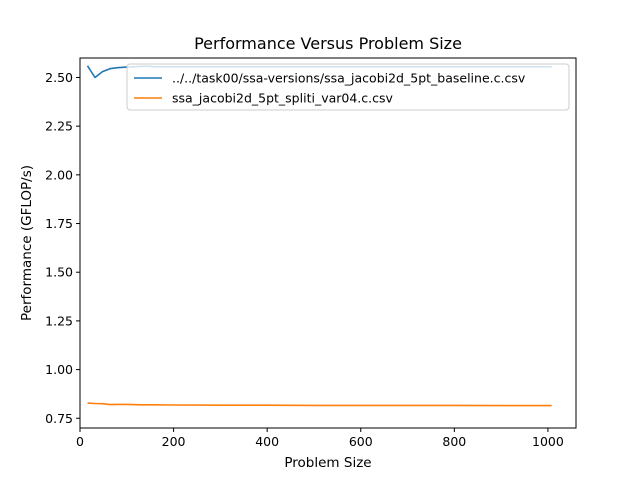  What do you see at coordinates (328, 43) in the screenshot?
I see `chart-title: Performance Versus Problem Size` at bounding box center [328, 43].